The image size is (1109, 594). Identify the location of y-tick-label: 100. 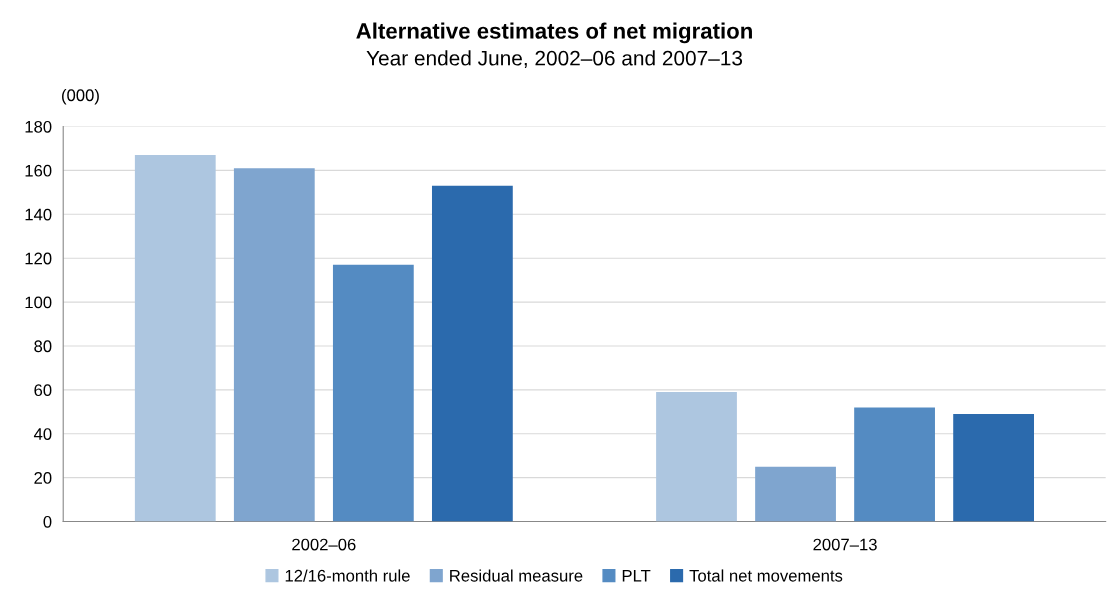
(38, 302).